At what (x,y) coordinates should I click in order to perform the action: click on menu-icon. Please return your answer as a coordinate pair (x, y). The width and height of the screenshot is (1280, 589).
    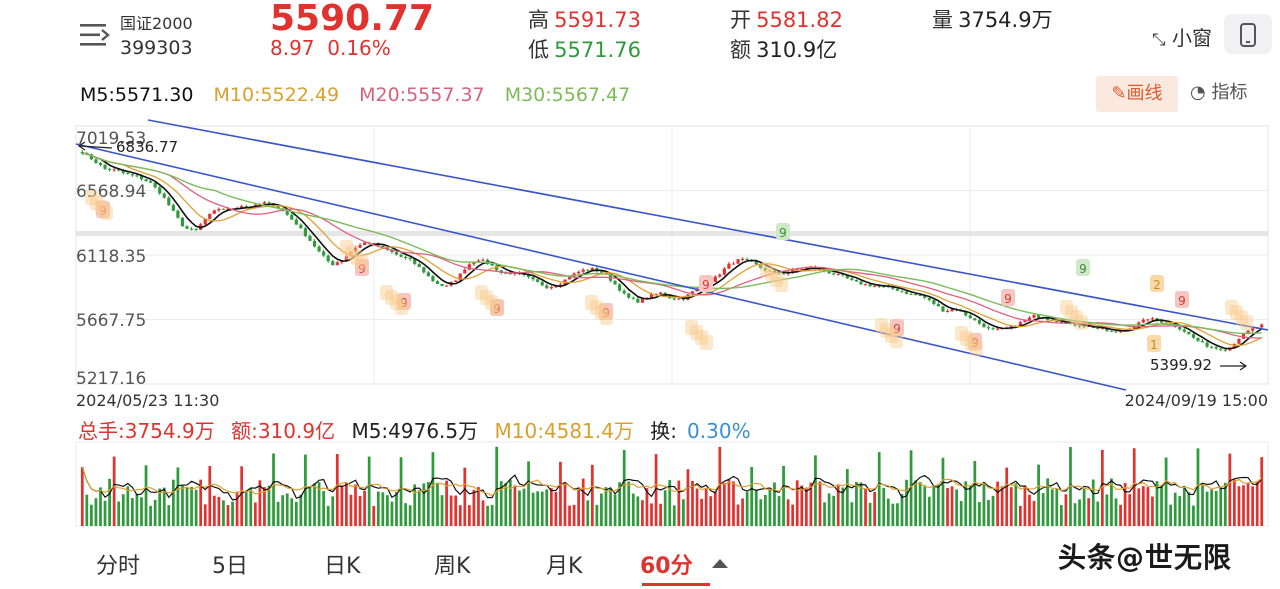
    Looking at the image, I should click on (94, 35).